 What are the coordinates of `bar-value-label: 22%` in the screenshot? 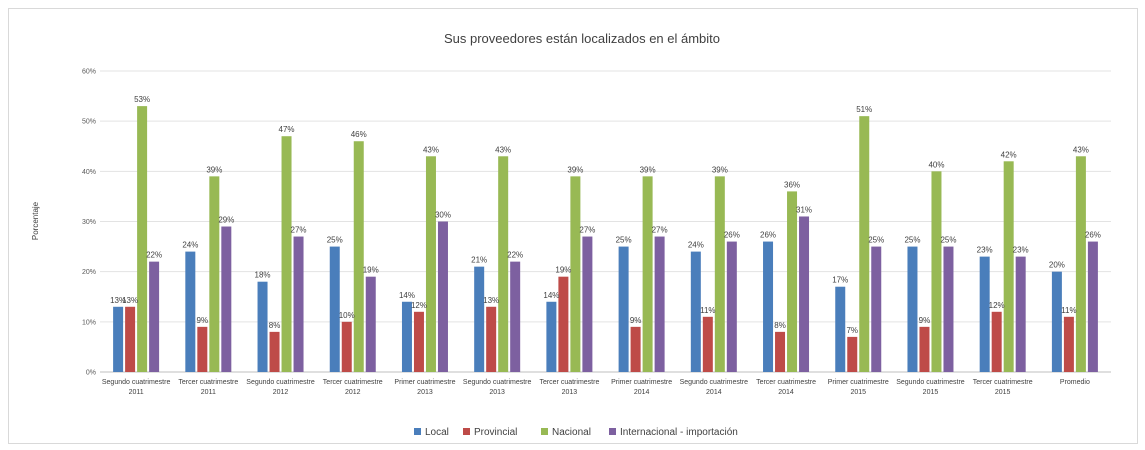 It's located at (515, 255).